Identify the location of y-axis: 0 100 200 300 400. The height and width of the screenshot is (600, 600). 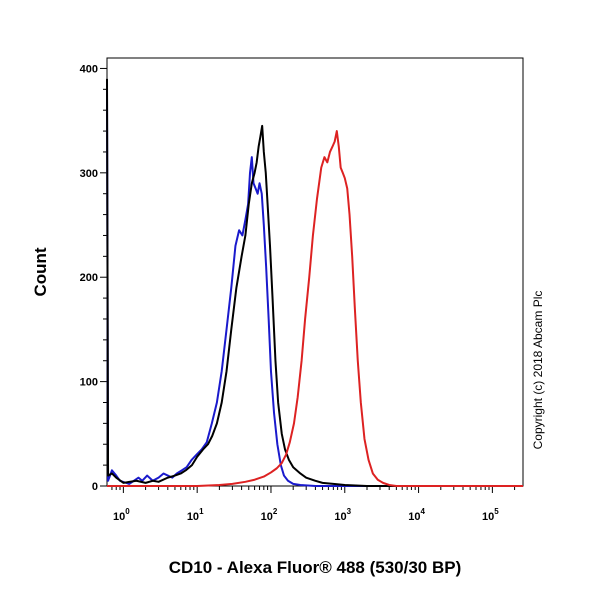
(93, 278).